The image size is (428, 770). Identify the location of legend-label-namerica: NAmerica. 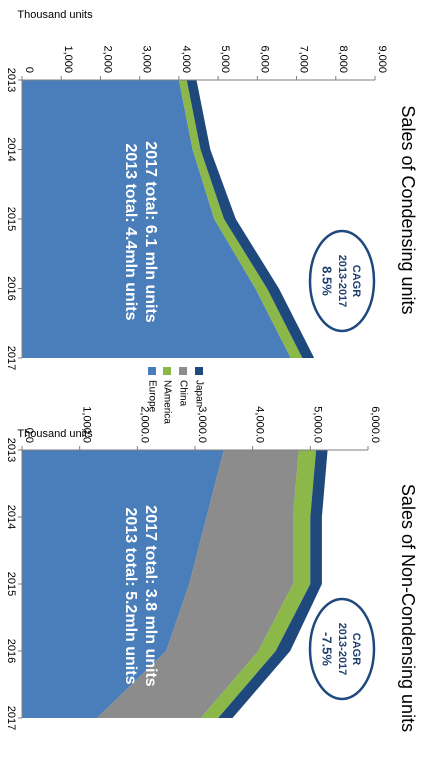
(167, 402).